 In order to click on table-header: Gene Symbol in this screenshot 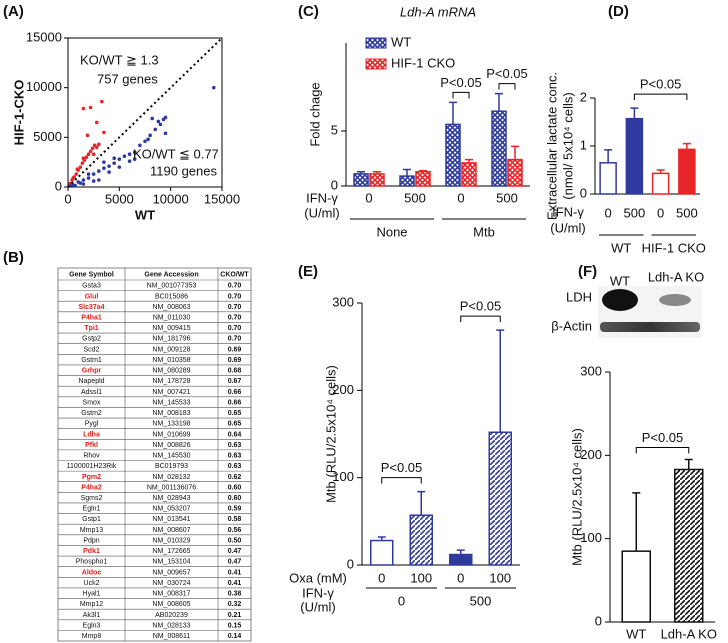, I will do `click(91, 274)`.